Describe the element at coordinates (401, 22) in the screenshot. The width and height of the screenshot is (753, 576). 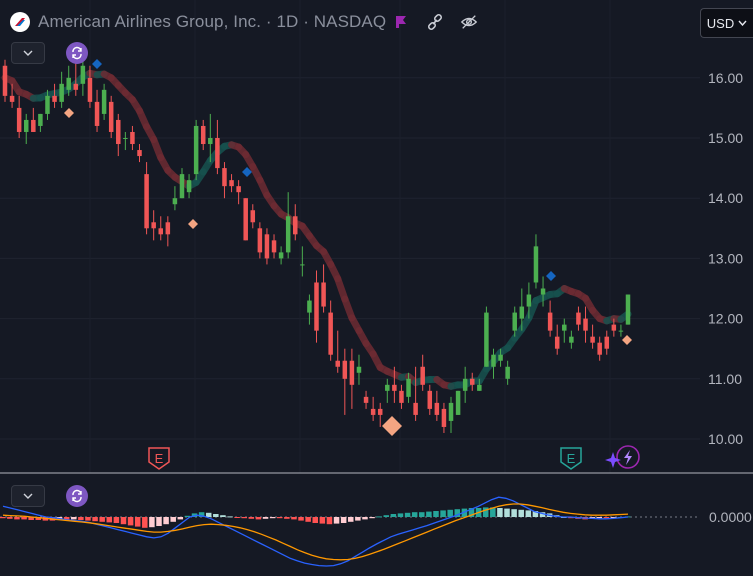
I see `flag-icon` at that location.